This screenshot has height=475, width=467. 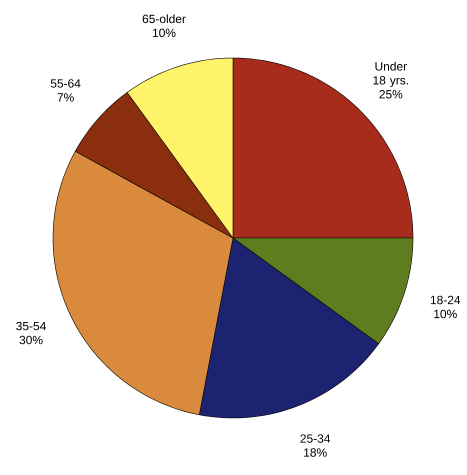 What do you see at coordinates (31, 340) in the screenshot?
I see `data-label: 30%` at bounding box center [31, 340].